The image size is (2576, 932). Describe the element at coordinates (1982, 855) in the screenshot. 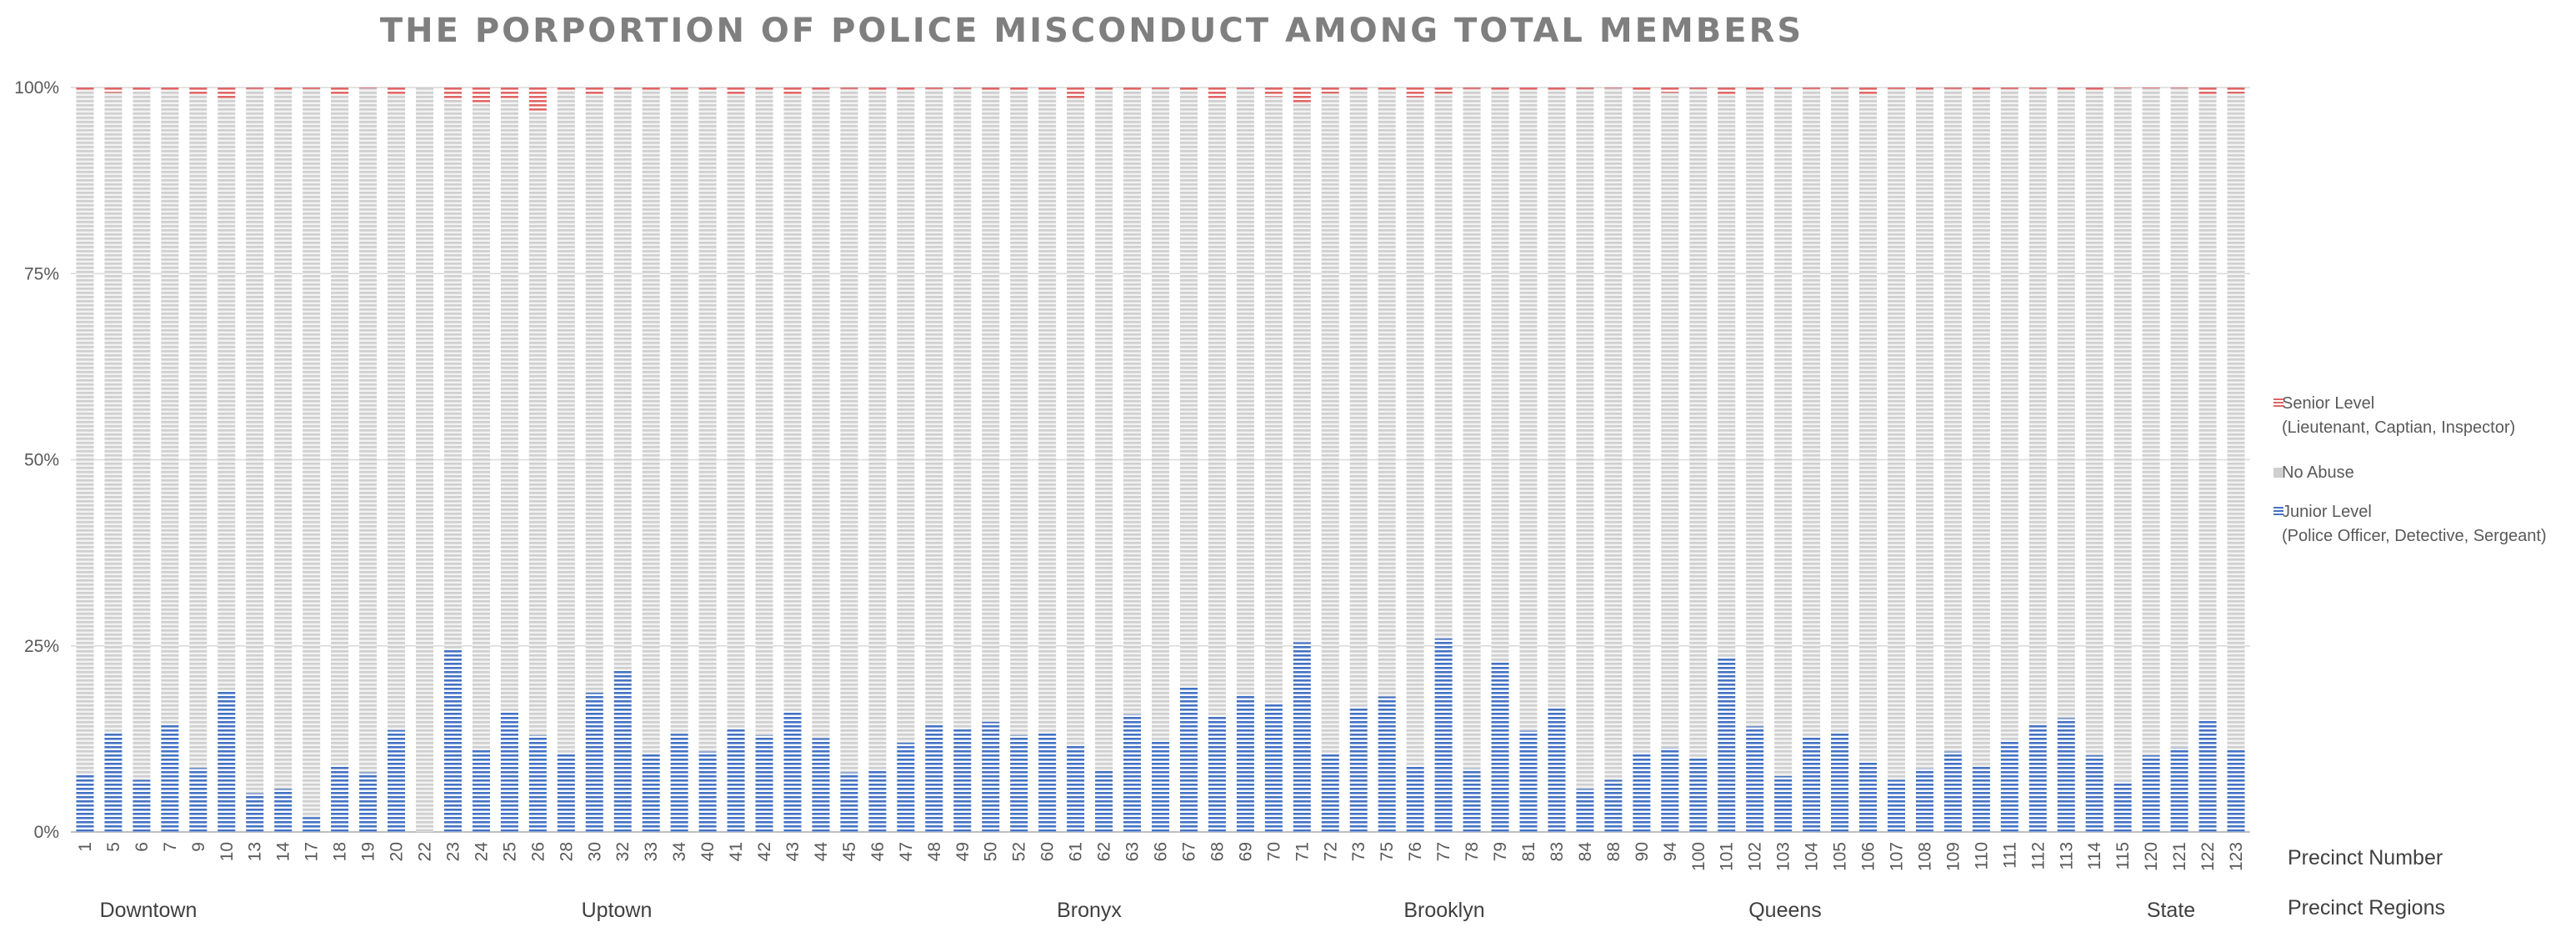

I see `x-tick-label: 110` at that location.